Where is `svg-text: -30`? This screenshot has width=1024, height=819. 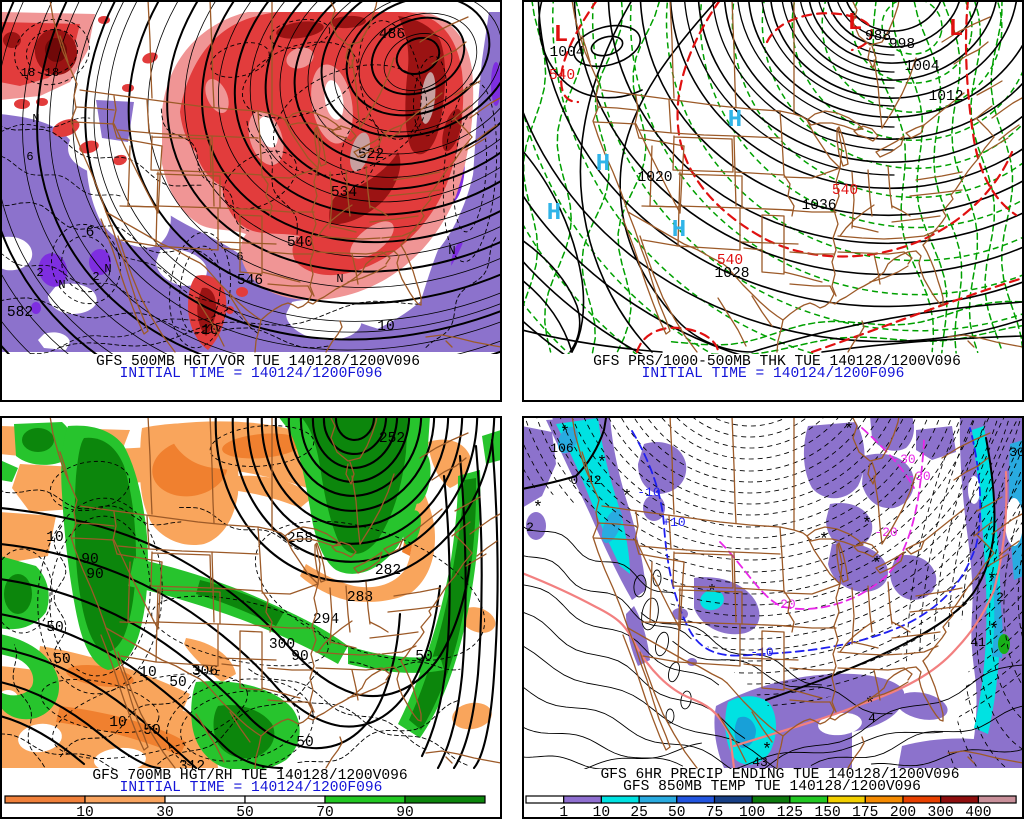
svg-text: -30 is located at coordinates (918, 476).